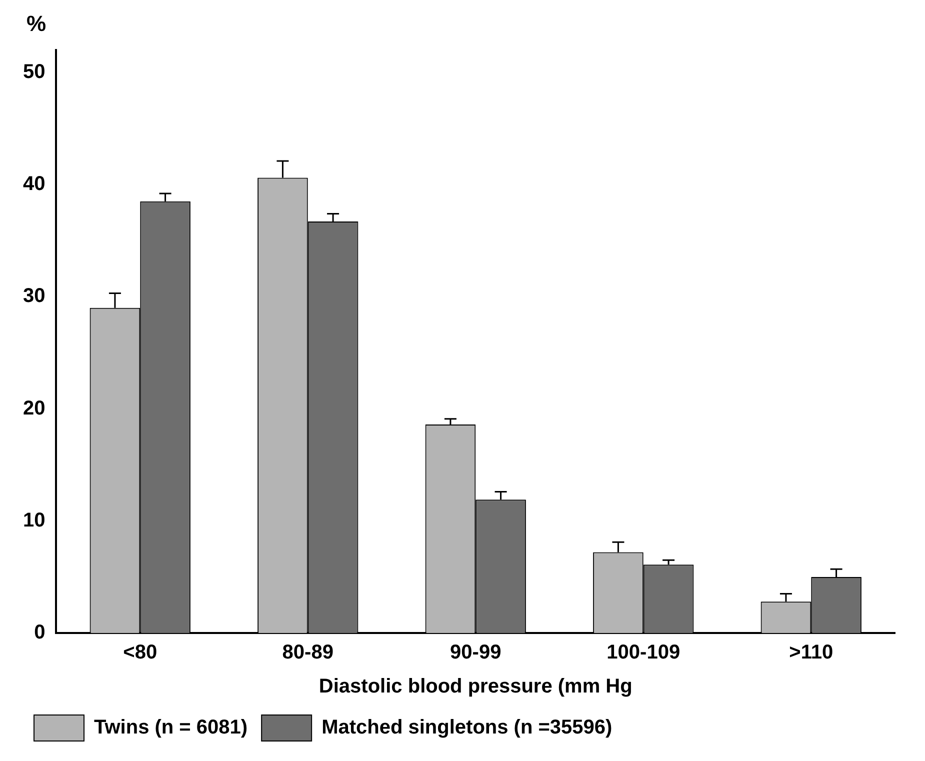 Image resolution: width=925 pixels, height=761 pixels. What do you see at coordinates (643, 653) in the screenshot?
I see `x-tick-label: 100-109` at bounding box center [643, 653].